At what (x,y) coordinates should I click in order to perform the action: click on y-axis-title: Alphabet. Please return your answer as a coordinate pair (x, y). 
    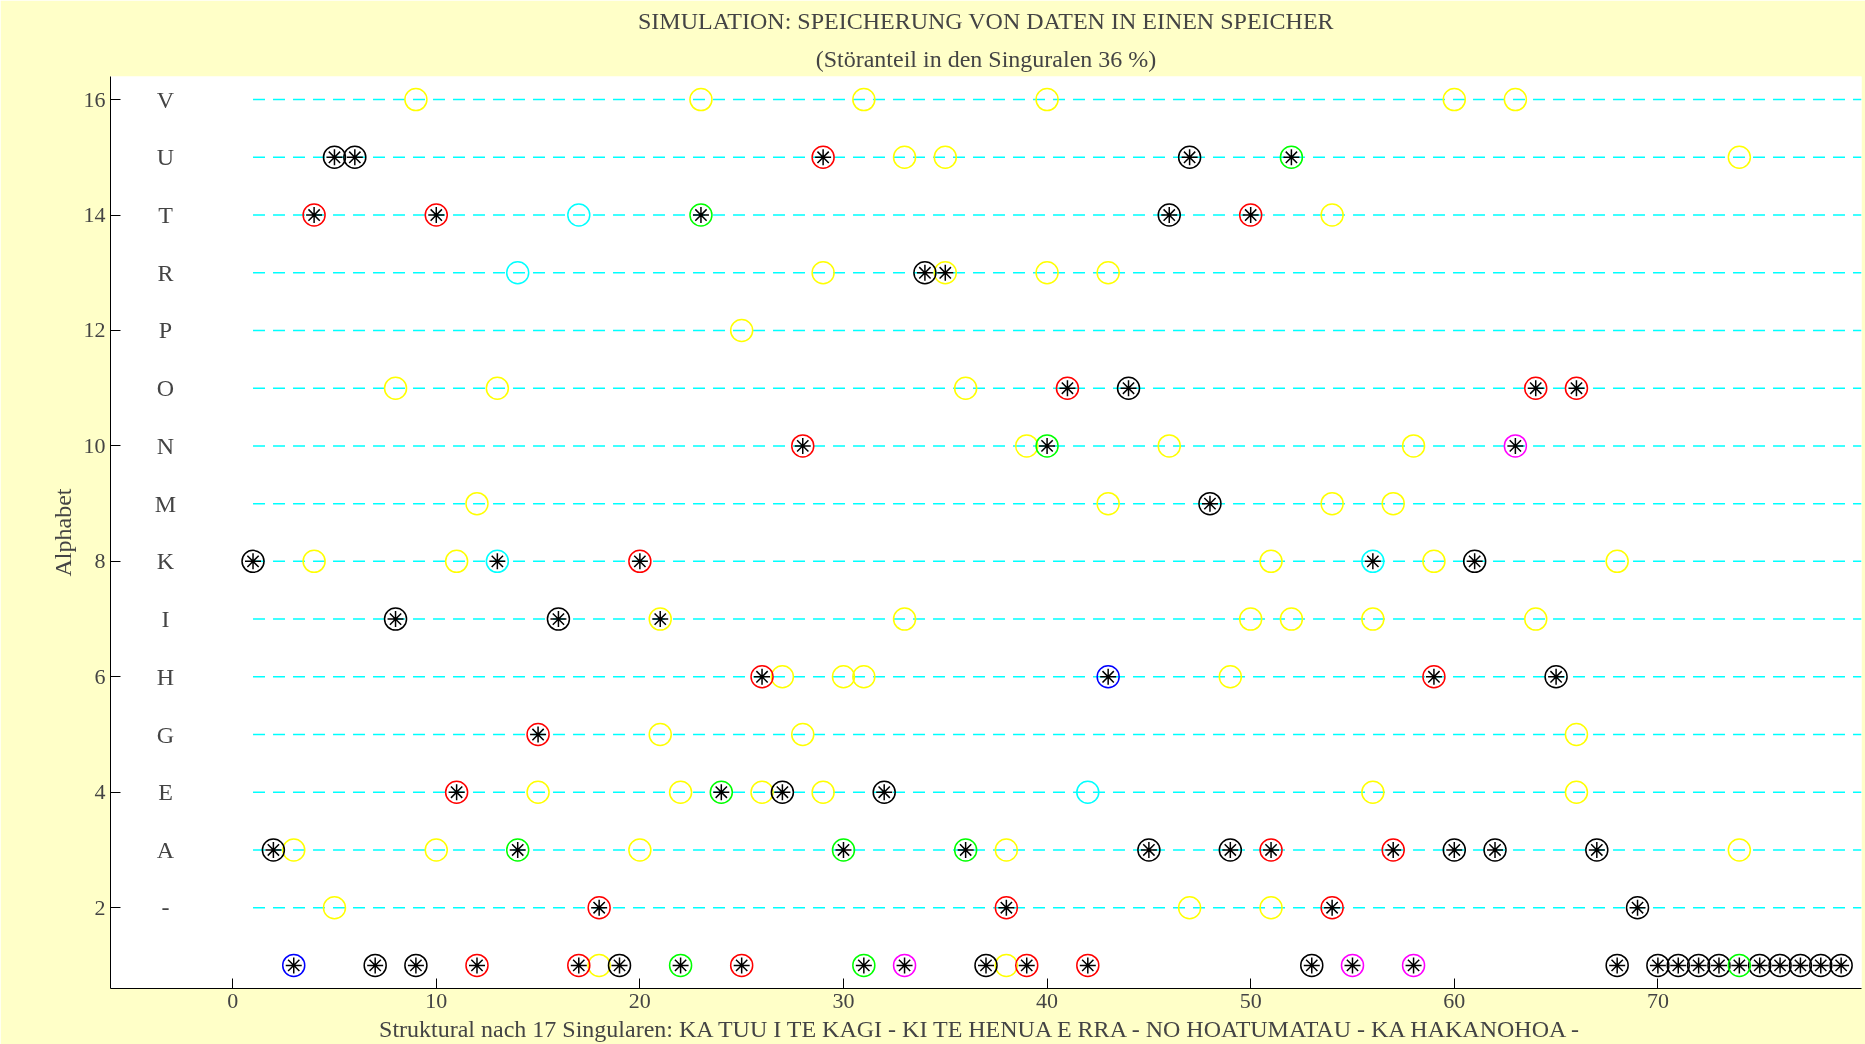
    Looking at the image, I should click on (62, 532).